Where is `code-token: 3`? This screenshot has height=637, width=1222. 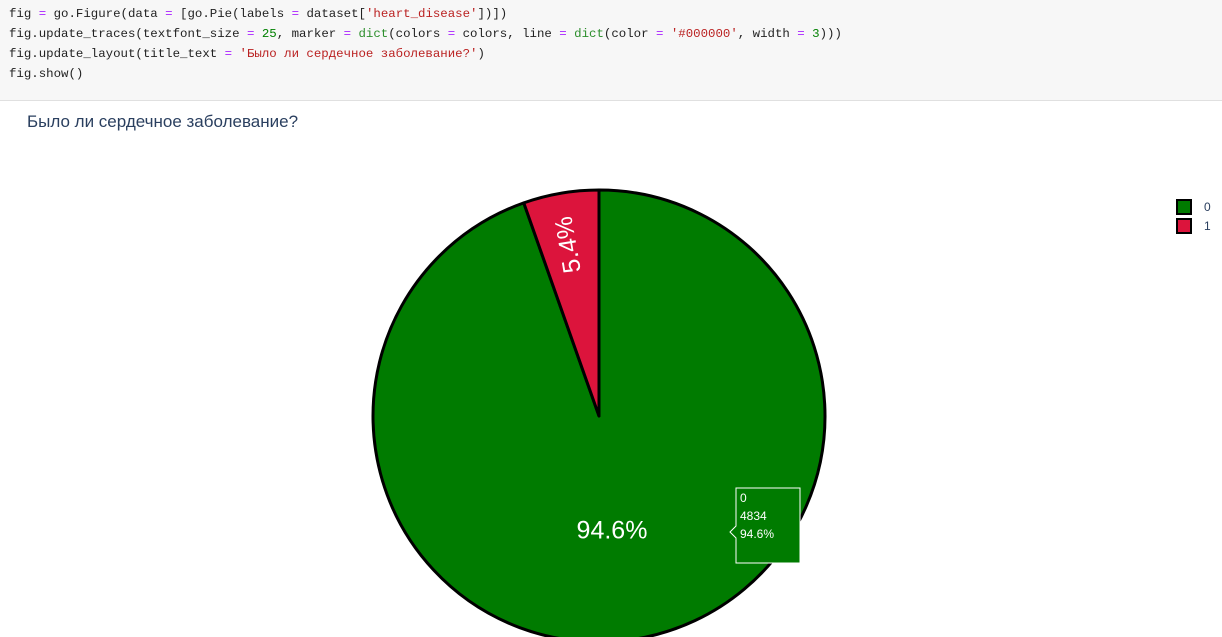
code-token: 3 is located at coordinates (816, 34).